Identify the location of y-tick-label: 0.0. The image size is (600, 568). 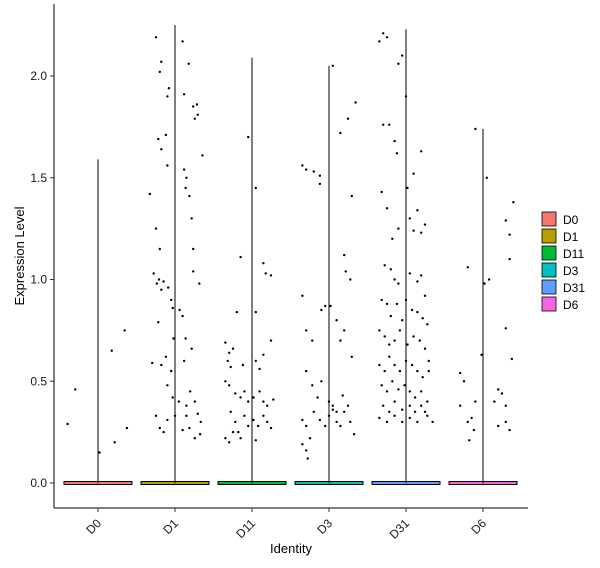
(38, 483).